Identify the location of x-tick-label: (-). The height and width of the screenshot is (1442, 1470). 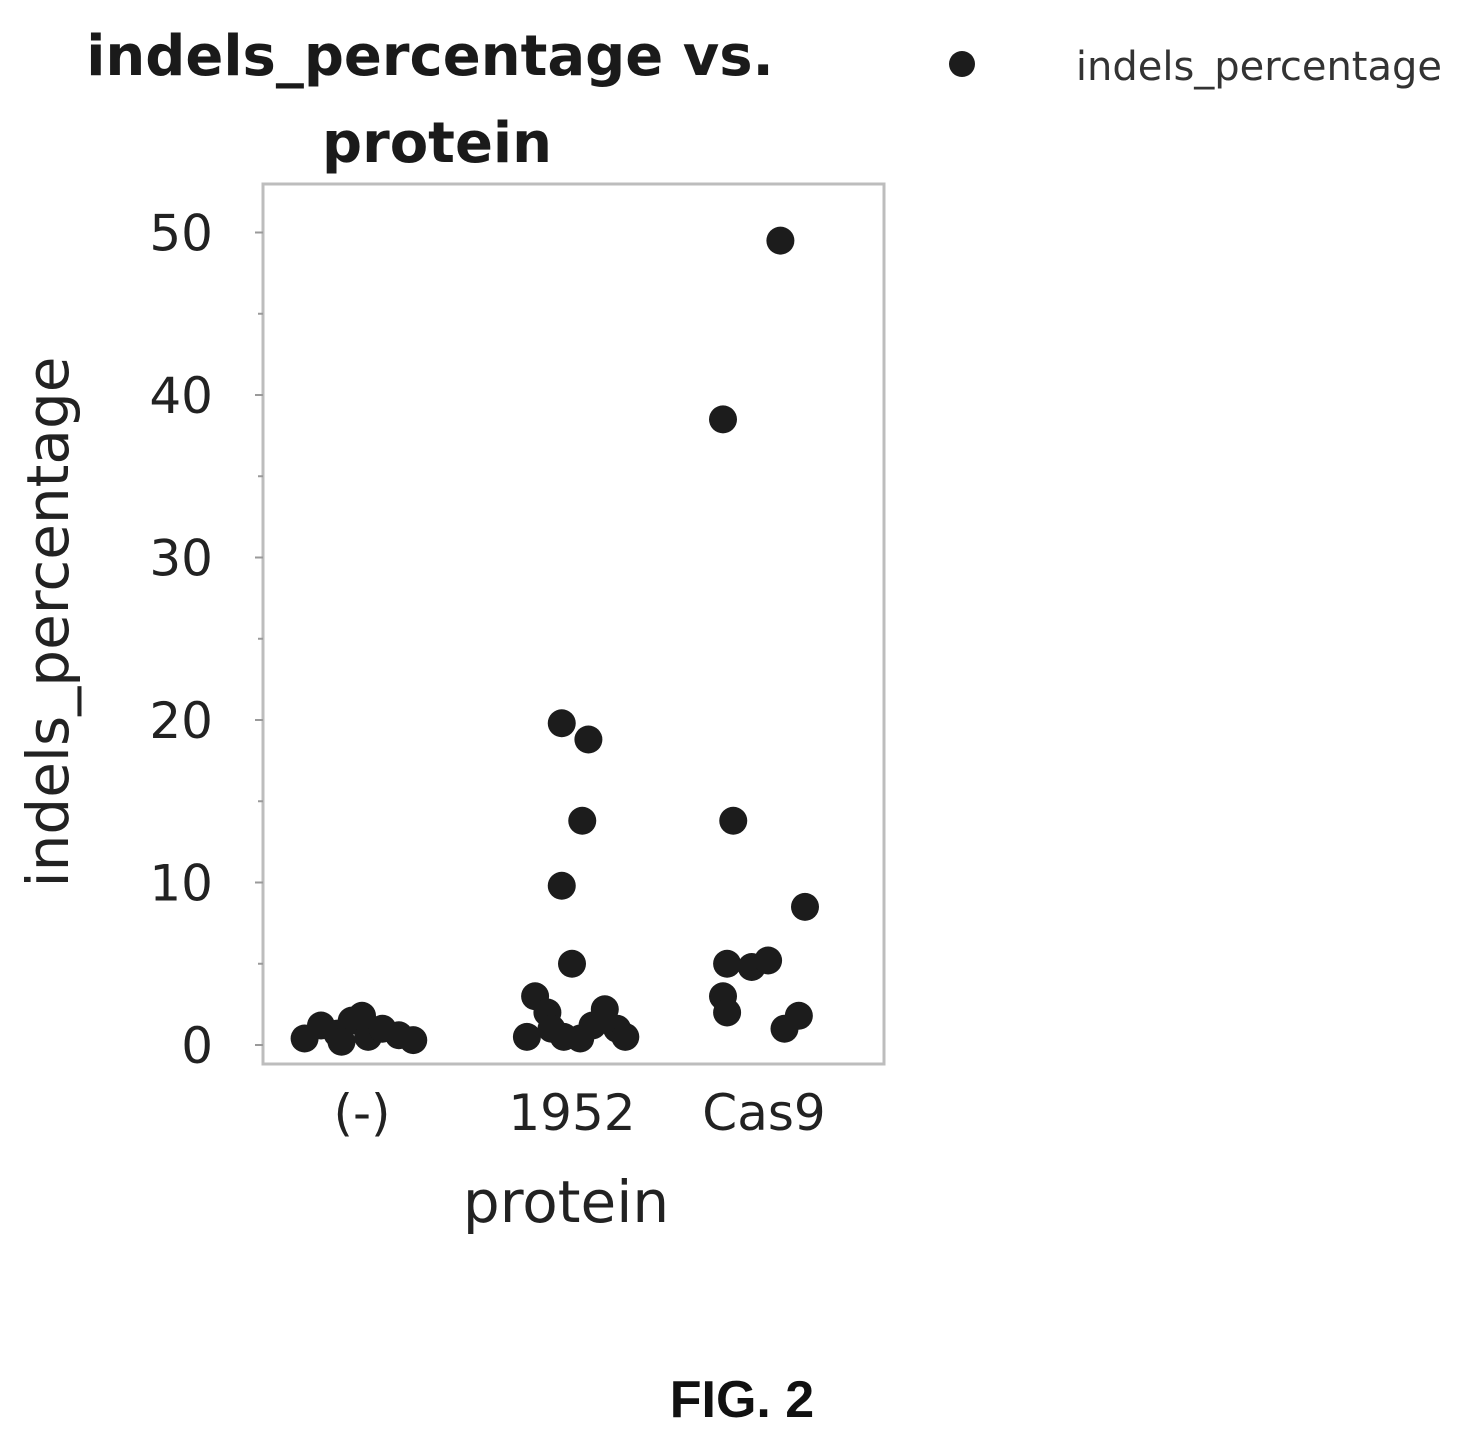
(361, 1113).